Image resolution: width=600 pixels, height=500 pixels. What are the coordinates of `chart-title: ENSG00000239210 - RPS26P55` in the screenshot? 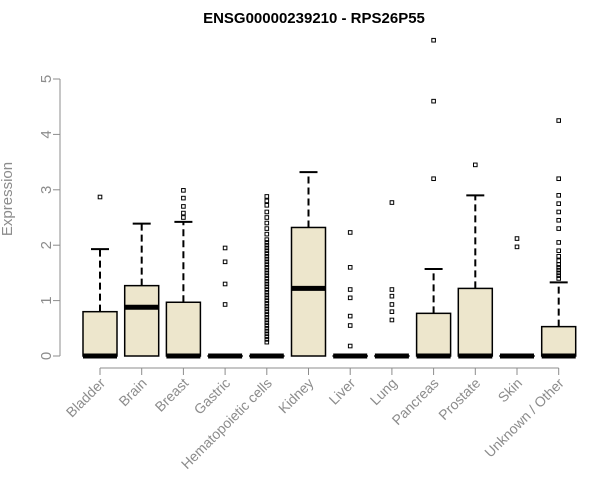 It's located at (314, 18).